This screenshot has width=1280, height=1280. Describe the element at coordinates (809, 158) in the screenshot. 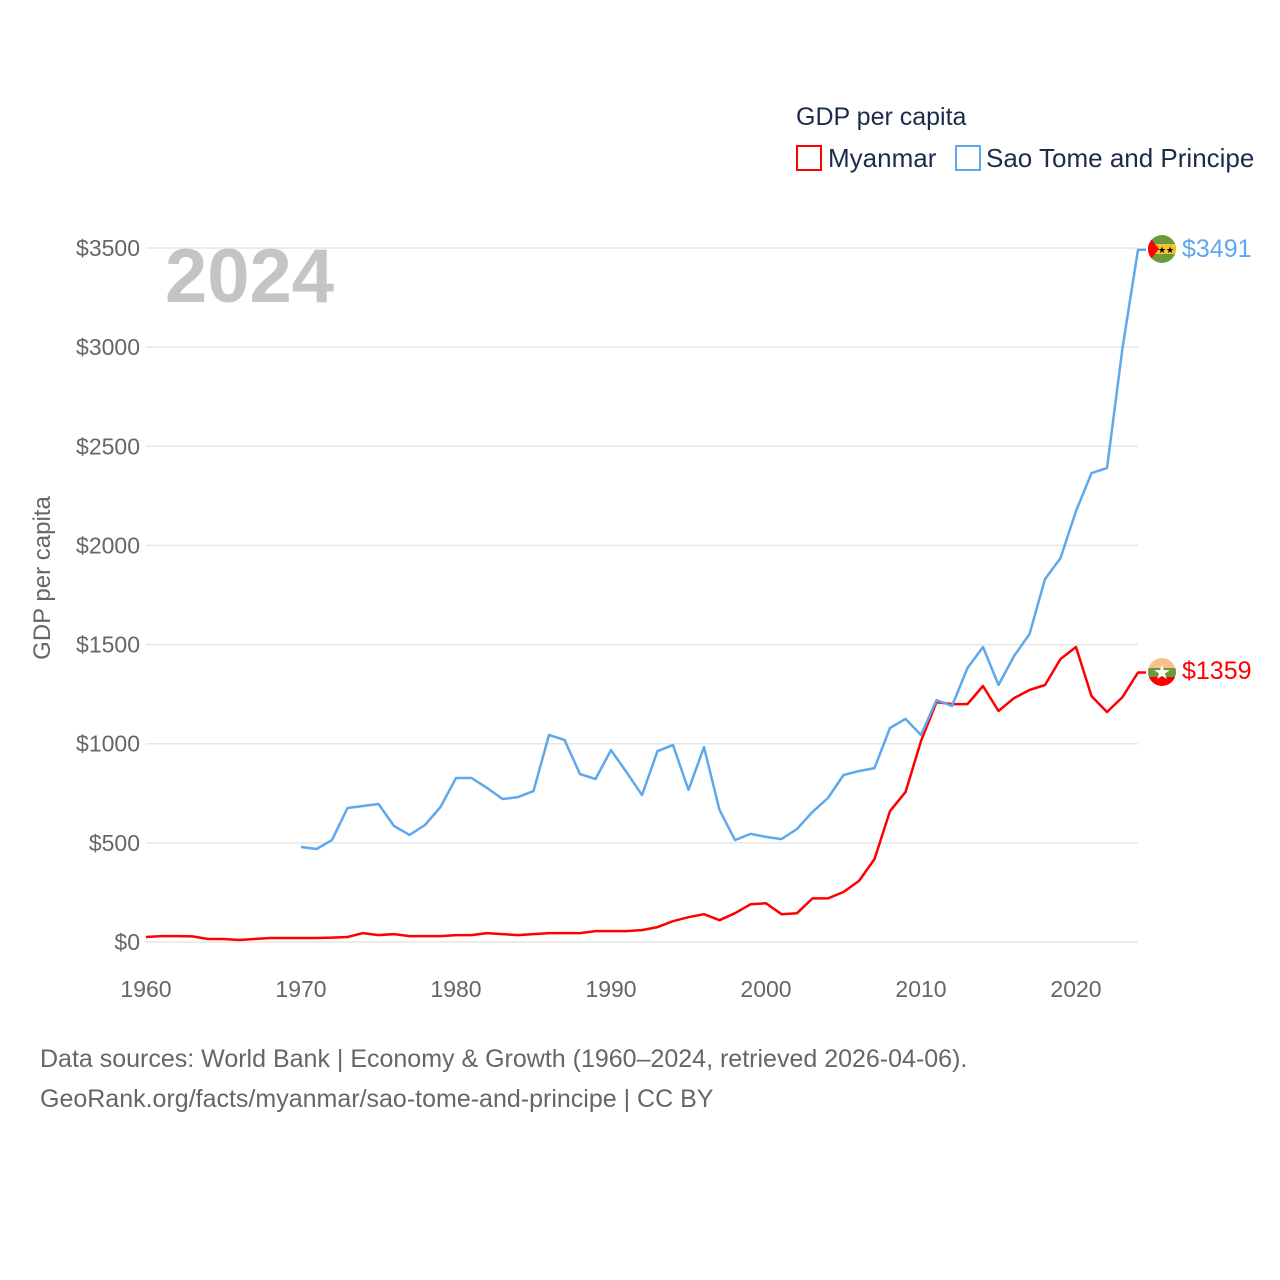

I see `legend-swatch-myanmar` at that location.